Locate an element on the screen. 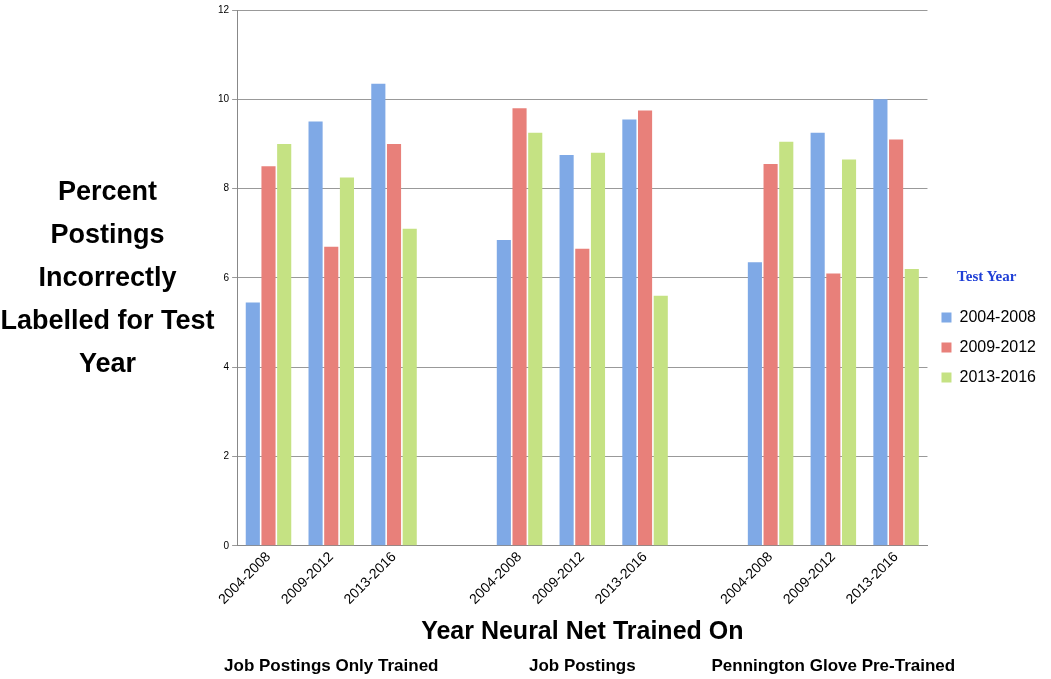 Image resolution: width=1051 pixels, height=679 pixels. y-tick-label: 12 is located at coordinates (224, 9).